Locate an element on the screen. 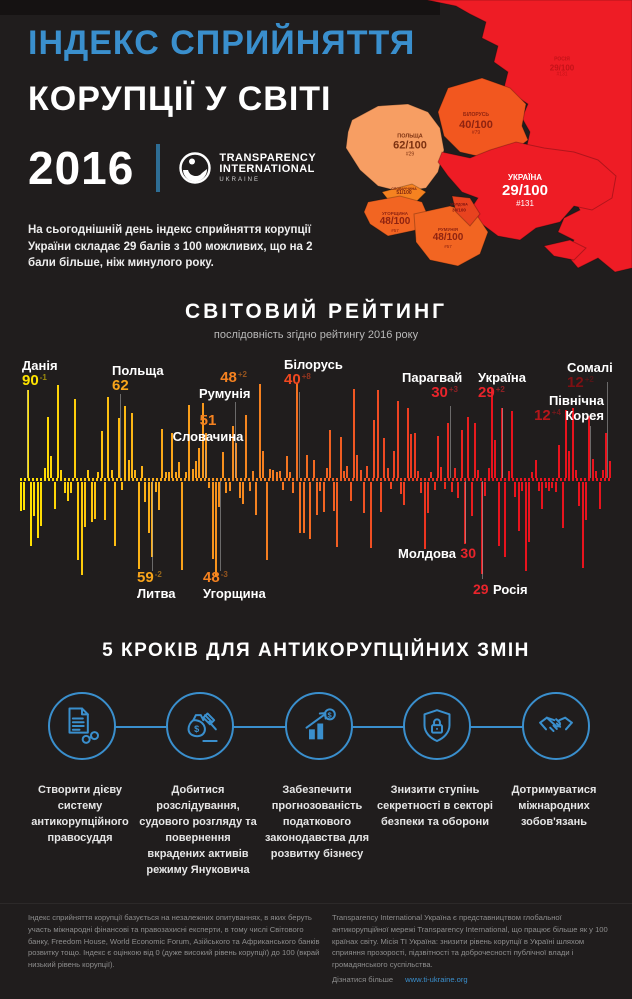 Image resolution: width=632 pixels, height=999 pixels. map-label-belarus: БІЛОРУСЬ 40/100 #79 is located at coordinates (476, 124).